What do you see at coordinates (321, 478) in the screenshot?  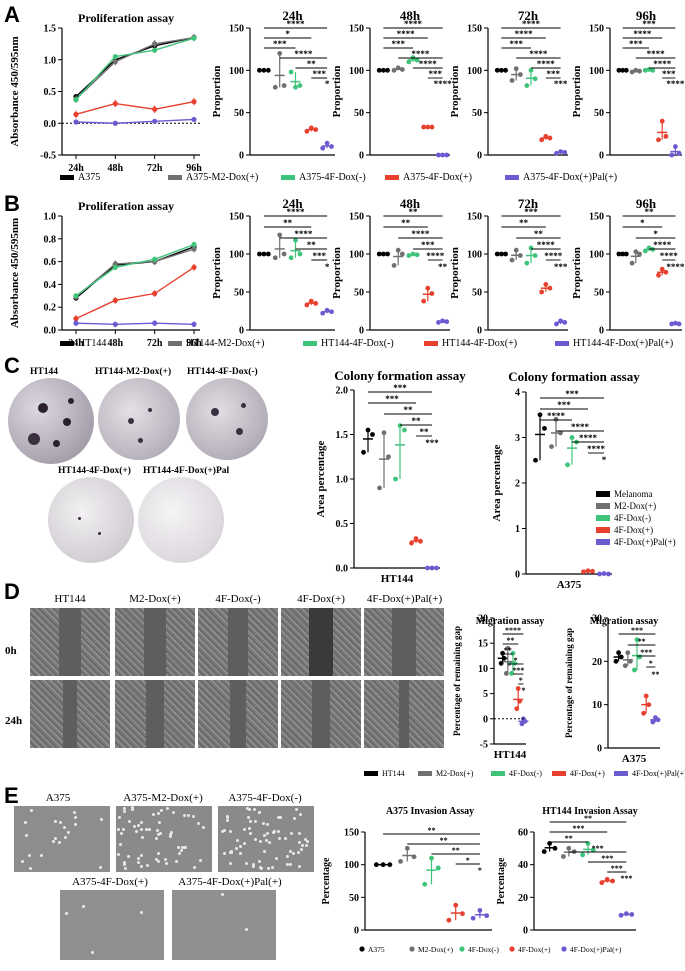 I see `y-axis-label: Area percentage` at bounding box center [321, 478].